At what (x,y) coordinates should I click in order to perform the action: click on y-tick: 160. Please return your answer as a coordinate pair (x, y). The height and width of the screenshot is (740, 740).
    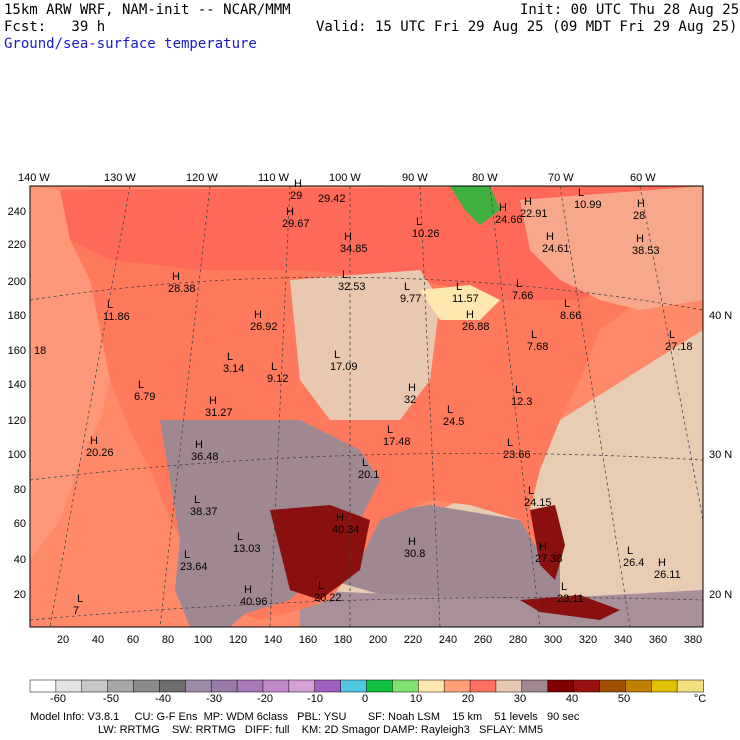
    Looking at the image, I should click on (17, 351).